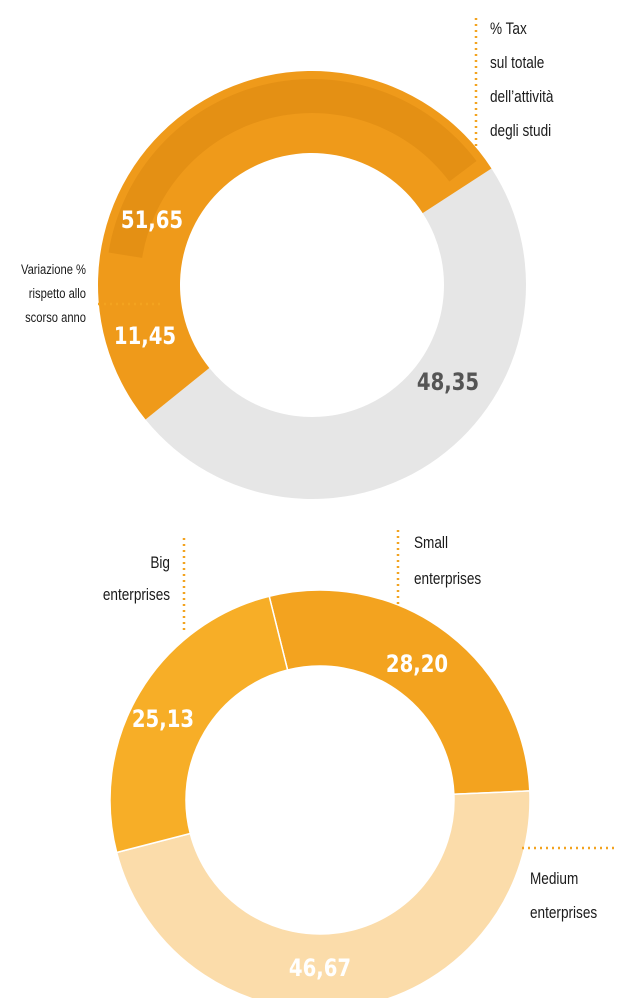  What do you see at coordinates (554, 879) in the screenshot?
I see `medium-label-line-1: Medium` at bounding box center [554, 879].